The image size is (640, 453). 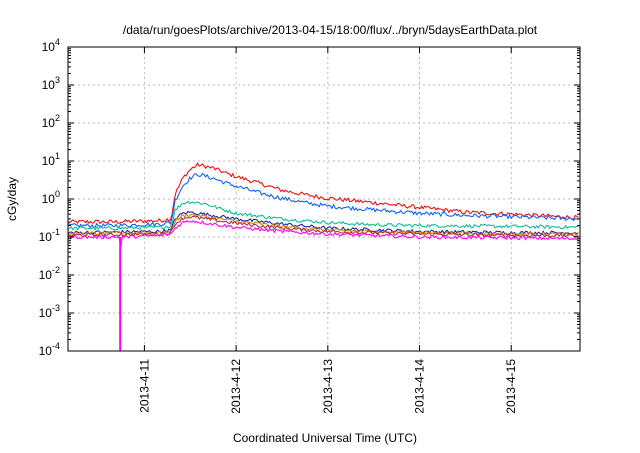 I want to click on y-tick-exponent: 3, so click(x=57, y=80).